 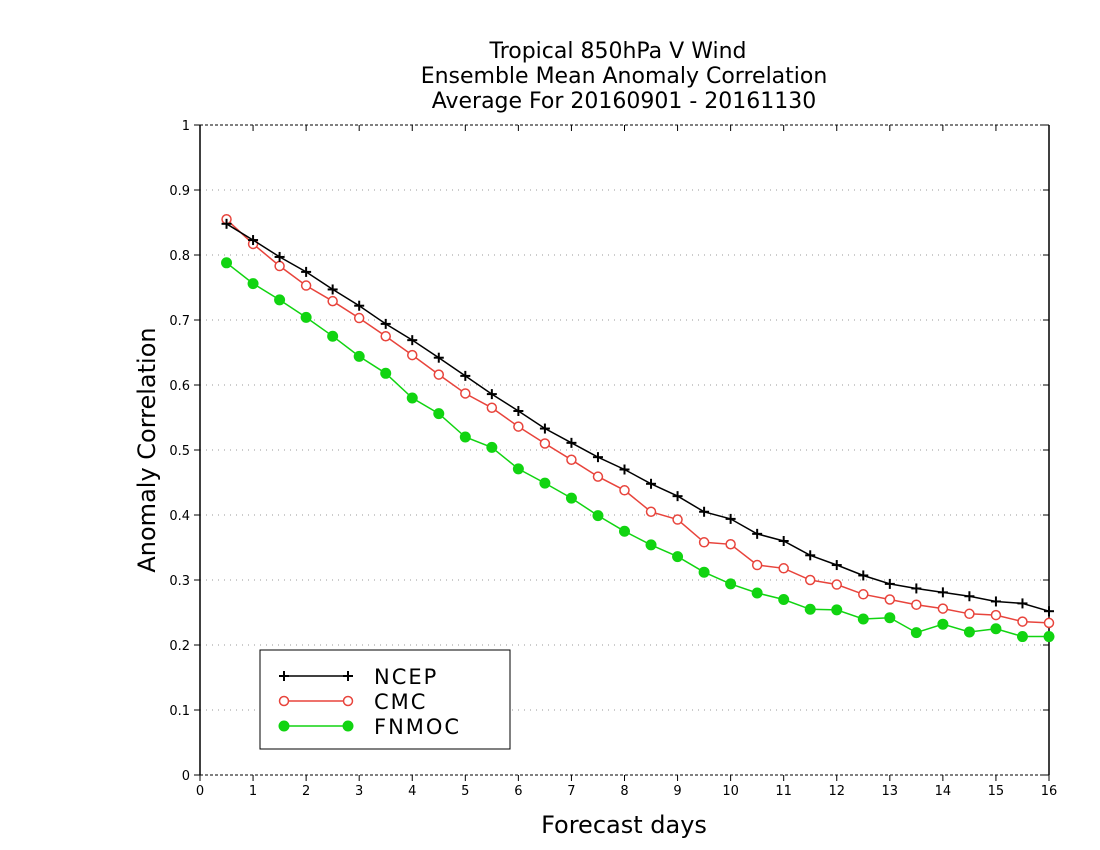 I want to click on x-tick-label: 4, so click(x=412, y=791).